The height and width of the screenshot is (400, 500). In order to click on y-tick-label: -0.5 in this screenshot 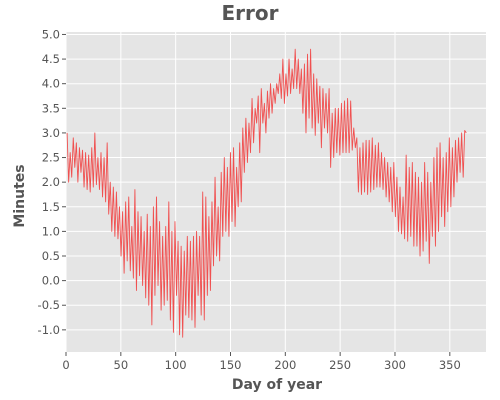, I will do `click(49, 305)`.